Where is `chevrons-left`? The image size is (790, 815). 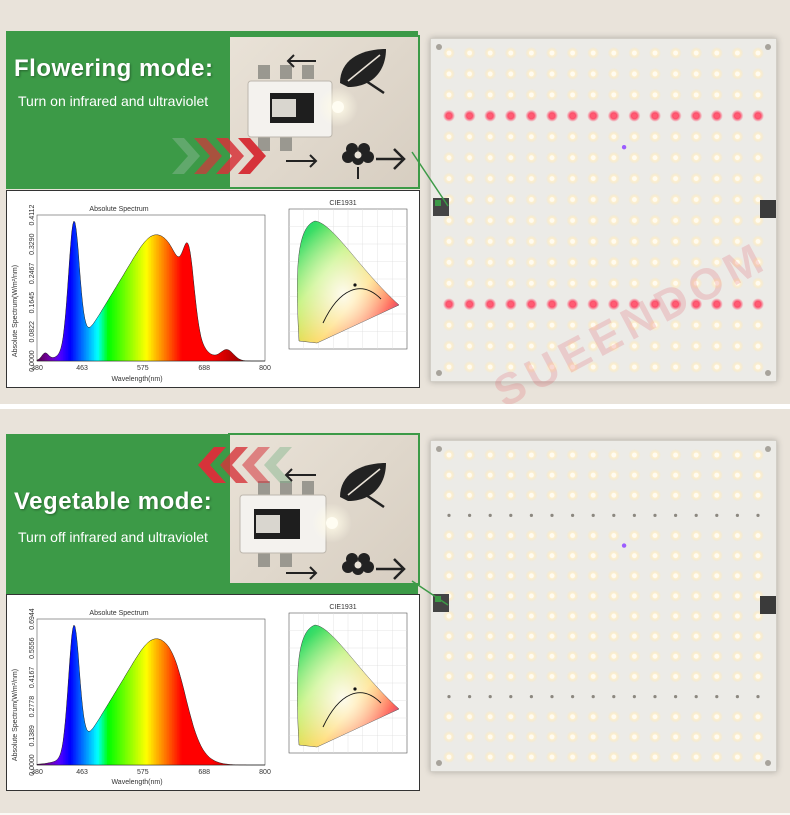 chevrons-left is located at coordinates (244, 465).